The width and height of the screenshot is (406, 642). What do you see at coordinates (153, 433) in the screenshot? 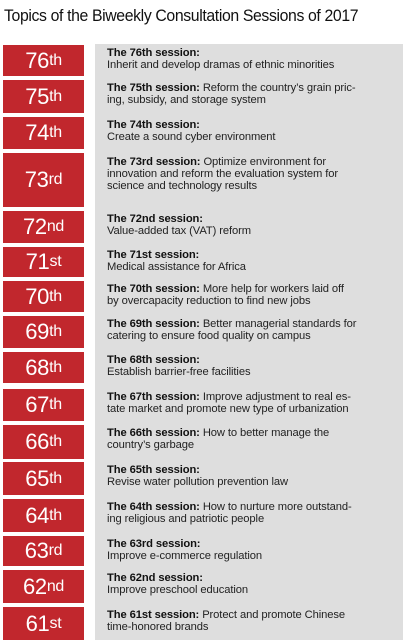
I see `session-label: The 66th session:` at bounding box center [153, 433].